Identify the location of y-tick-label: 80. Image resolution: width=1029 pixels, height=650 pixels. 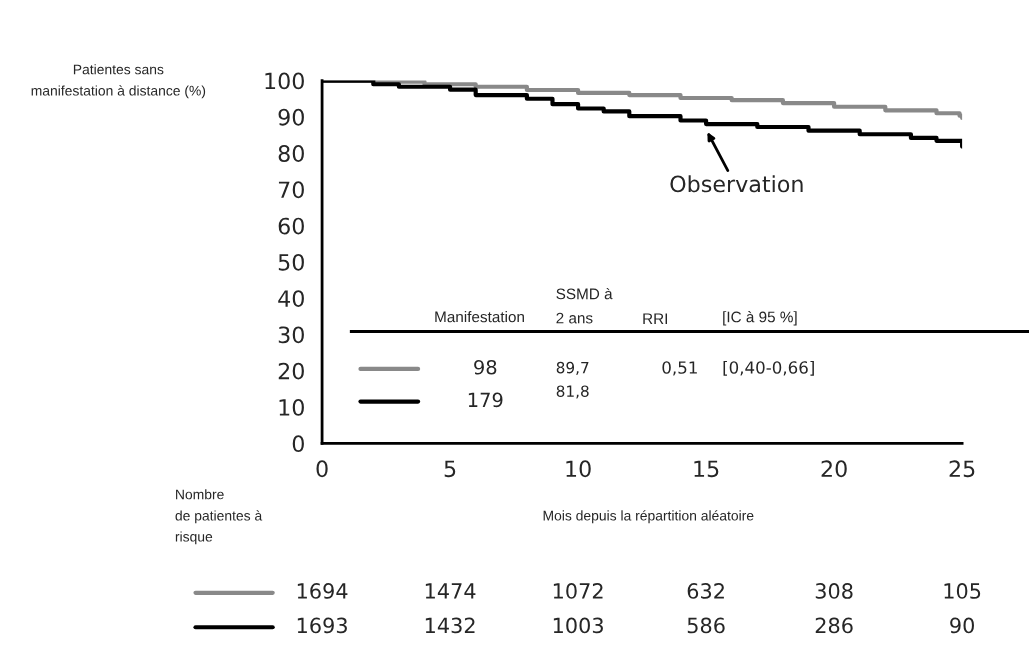
(291, 153).